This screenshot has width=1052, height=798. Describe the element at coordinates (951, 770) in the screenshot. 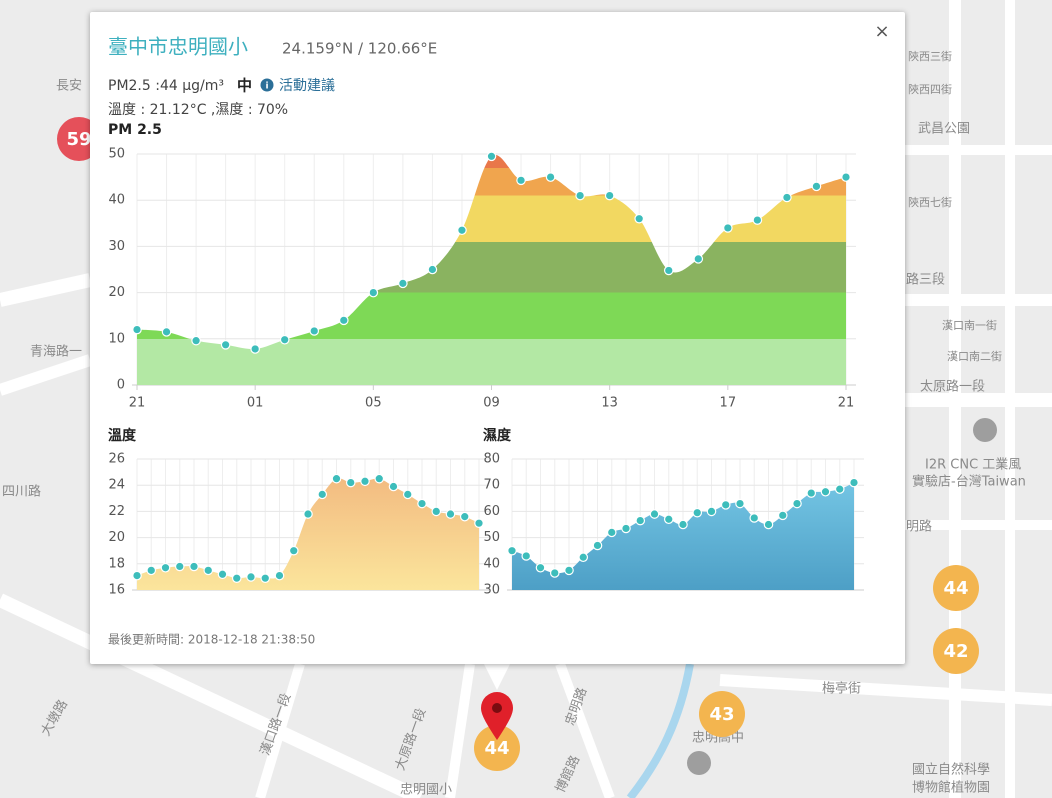

I see `map-label: 國立自然科學` at that location.